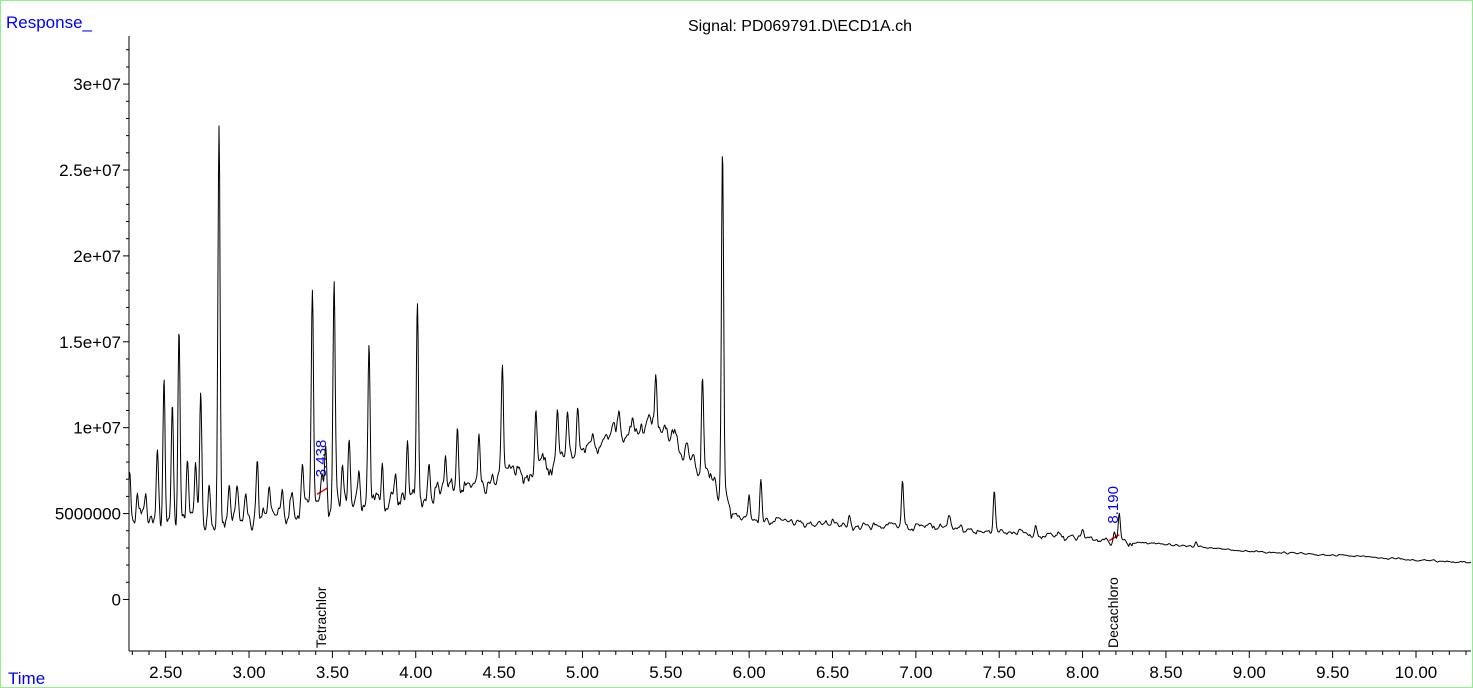  What do you see at coordinates (749, 672) in the screenshot?
I see `x-tick-label: 6.00` at bounding box center [749, 672].